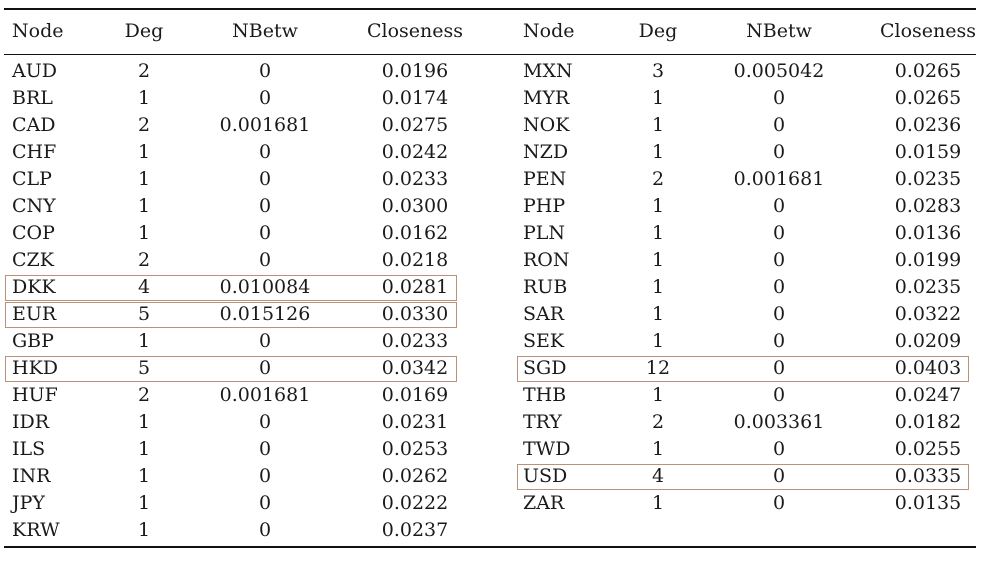  I want to click on table-cell-deg: 3, so click(658, 71).